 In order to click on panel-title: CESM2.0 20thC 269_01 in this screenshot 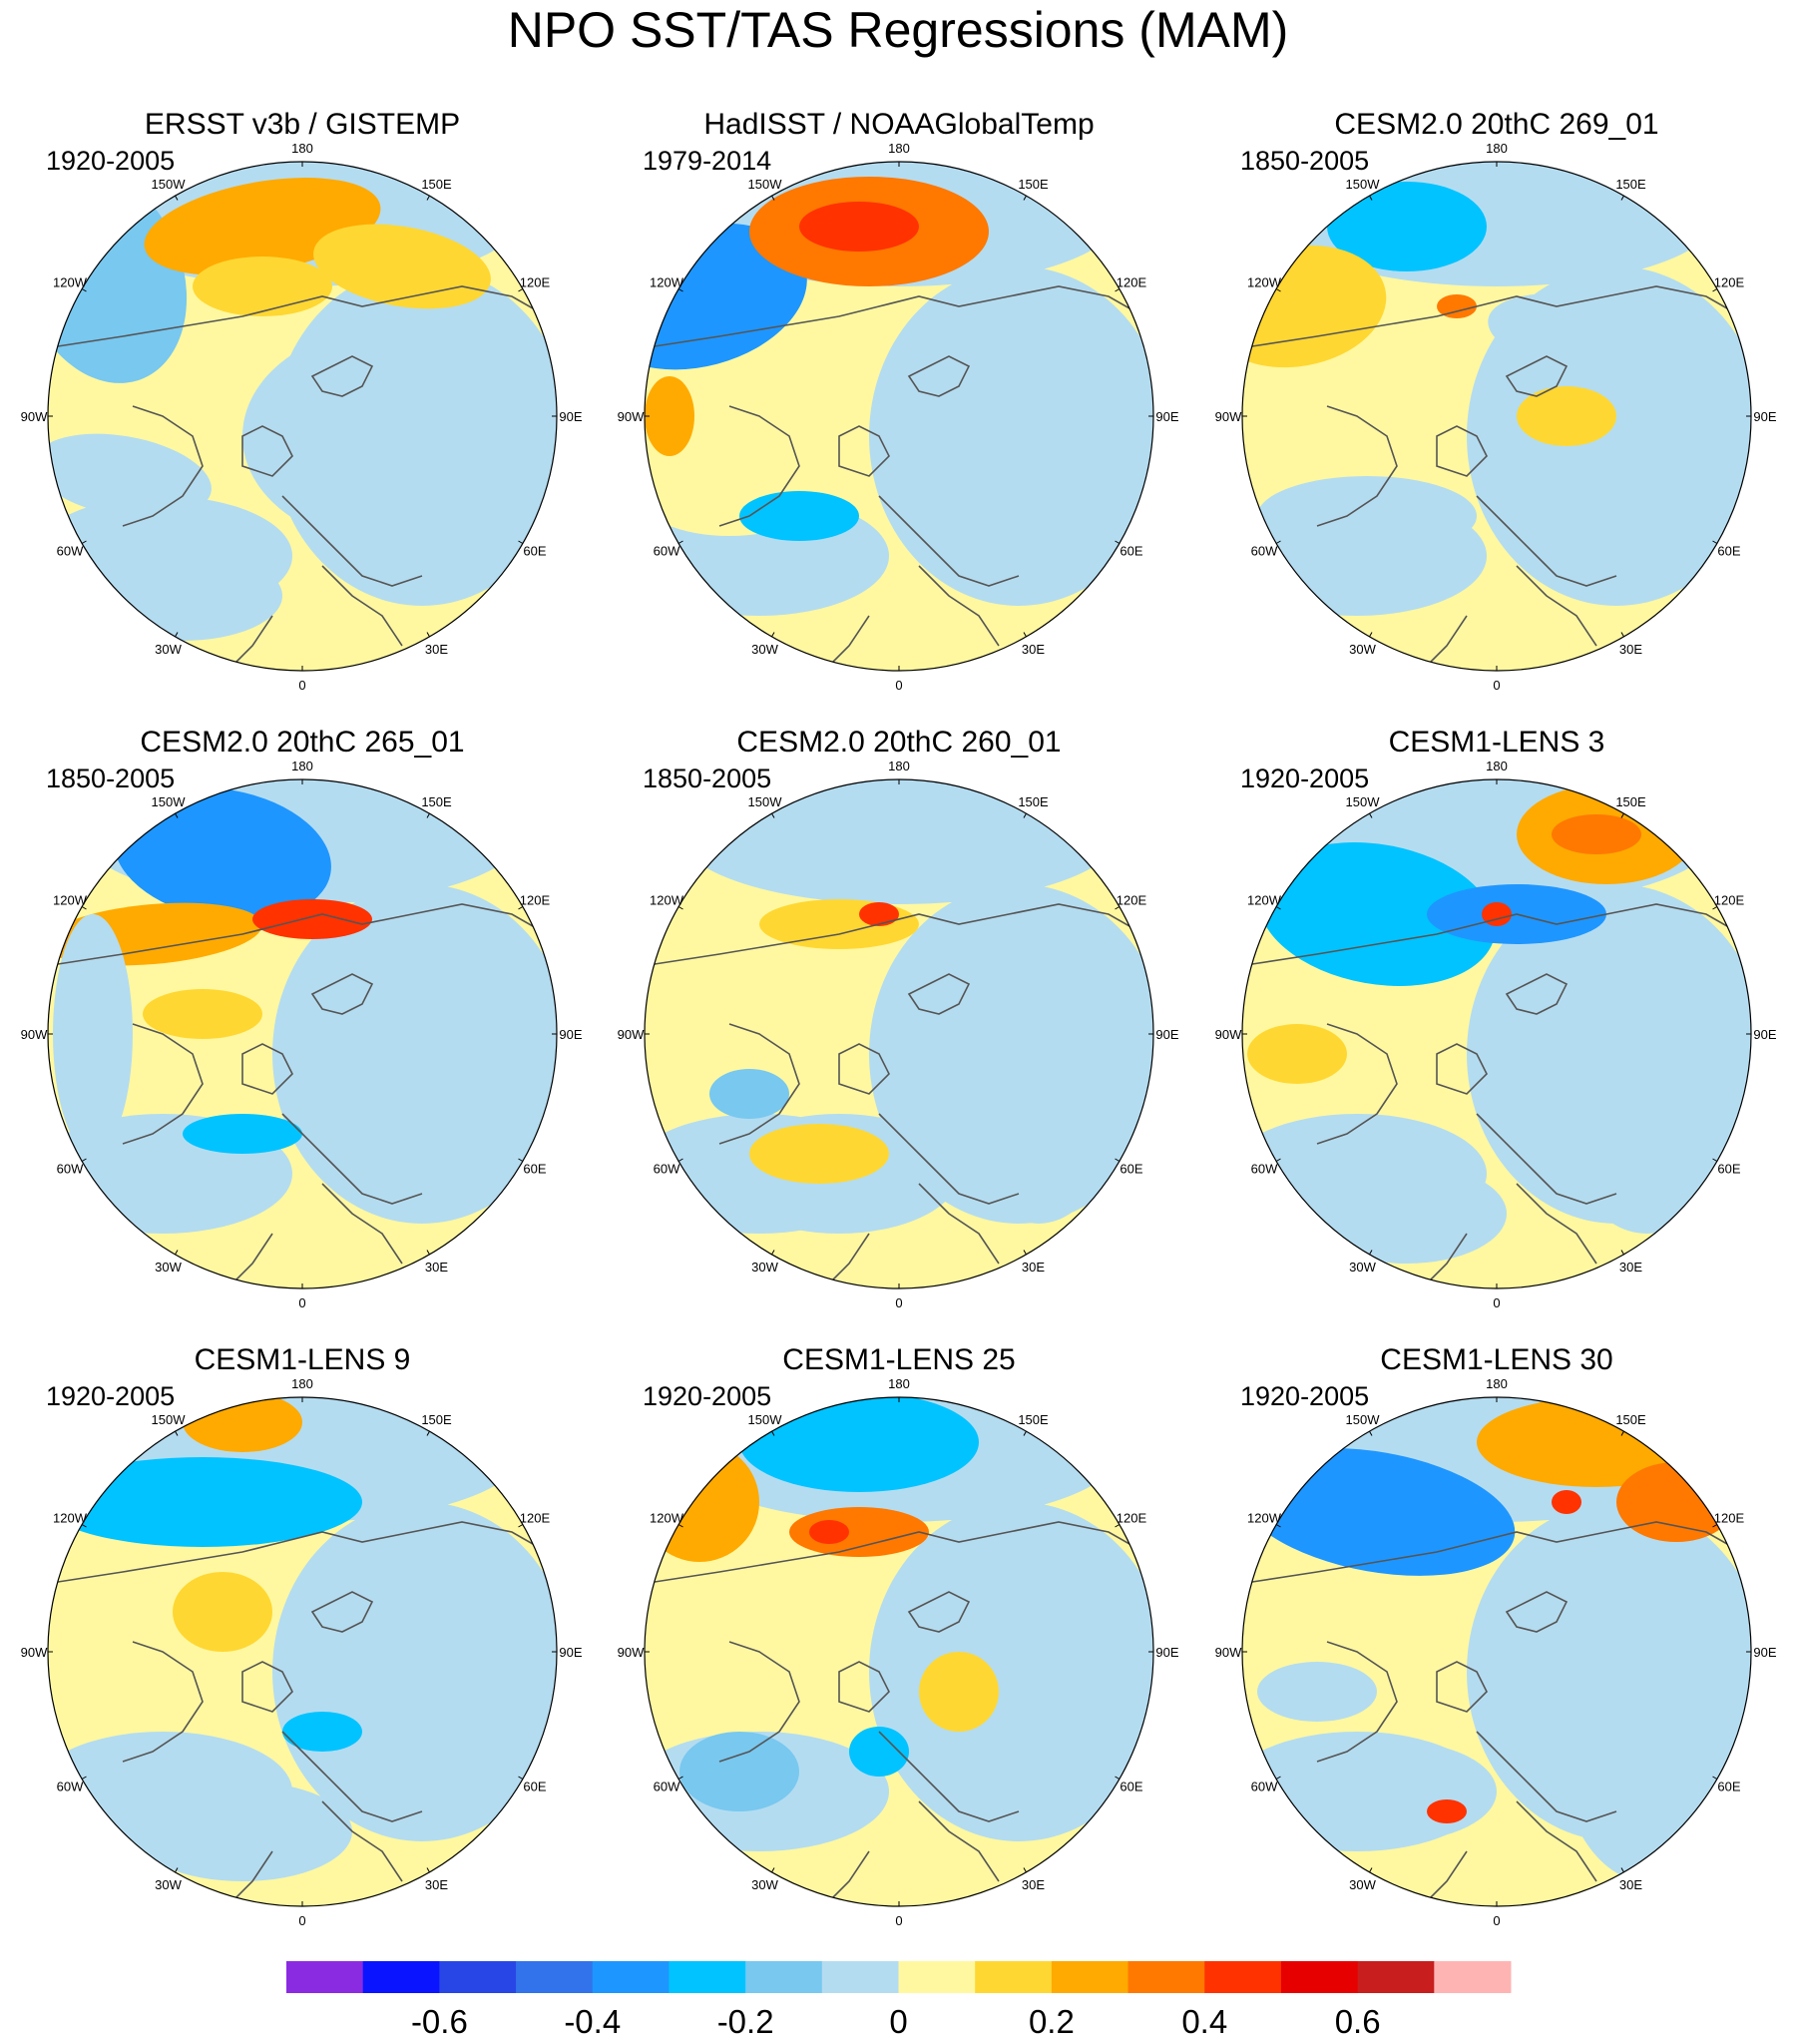, I will do `click(1496, 124)`.